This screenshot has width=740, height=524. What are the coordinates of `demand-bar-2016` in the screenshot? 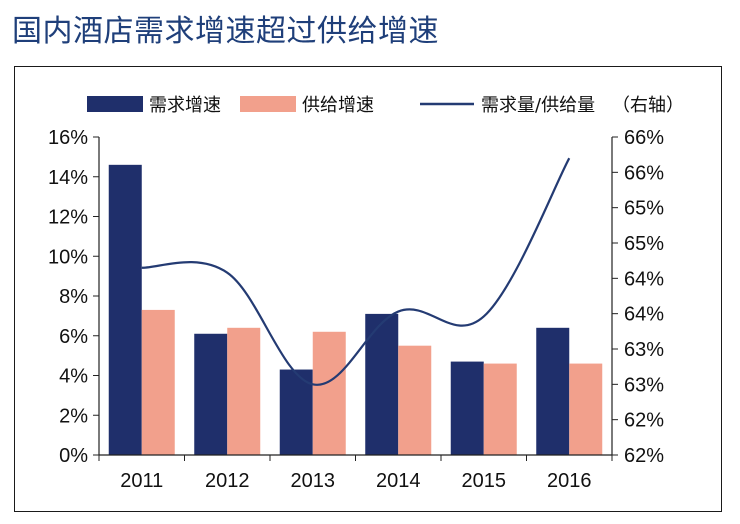 It's located at (553, 391).